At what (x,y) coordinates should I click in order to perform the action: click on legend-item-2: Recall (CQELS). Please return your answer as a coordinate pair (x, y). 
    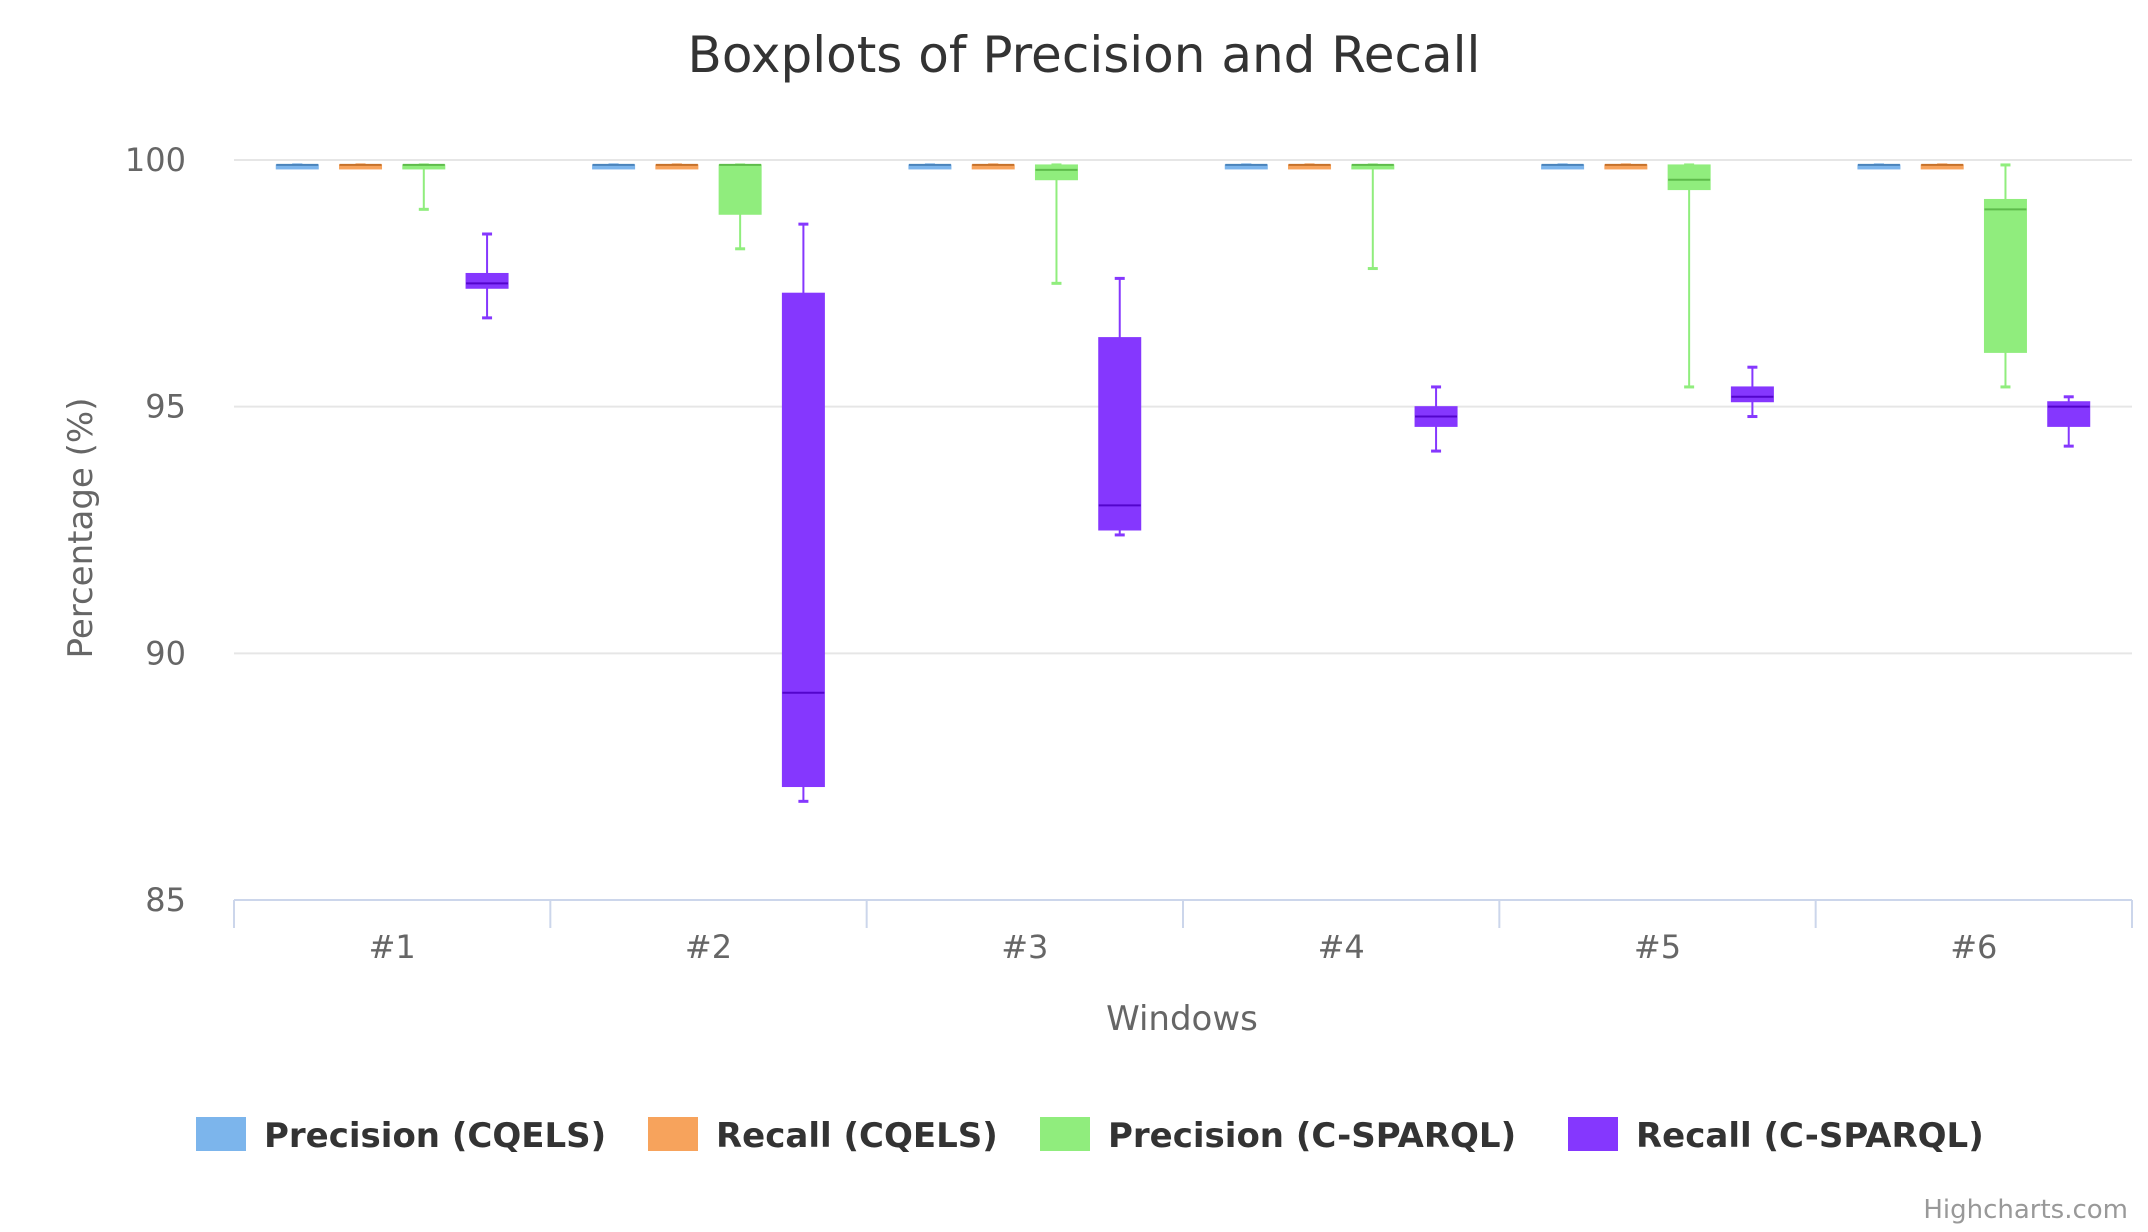
    Looking at the image, I should click on (823, 1136).